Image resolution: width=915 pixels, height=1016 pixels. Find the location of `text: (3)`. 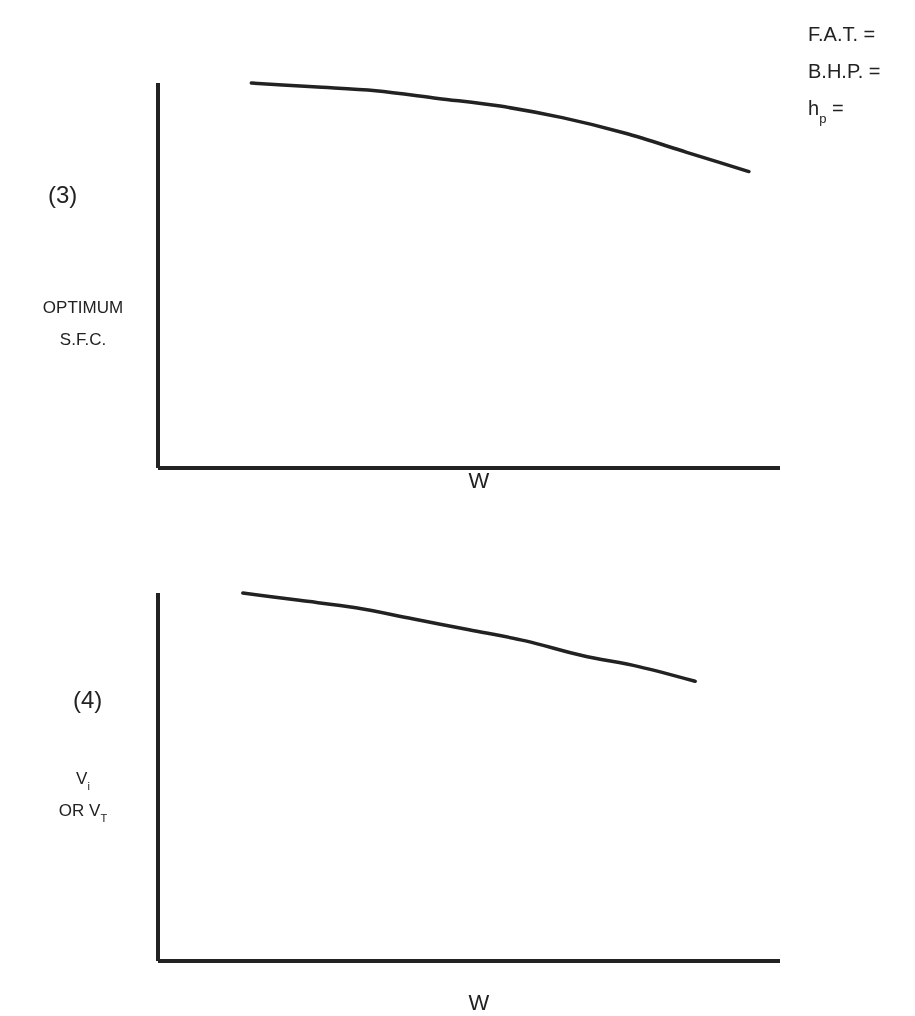

text: (3) is located at coordinates (63, 194).